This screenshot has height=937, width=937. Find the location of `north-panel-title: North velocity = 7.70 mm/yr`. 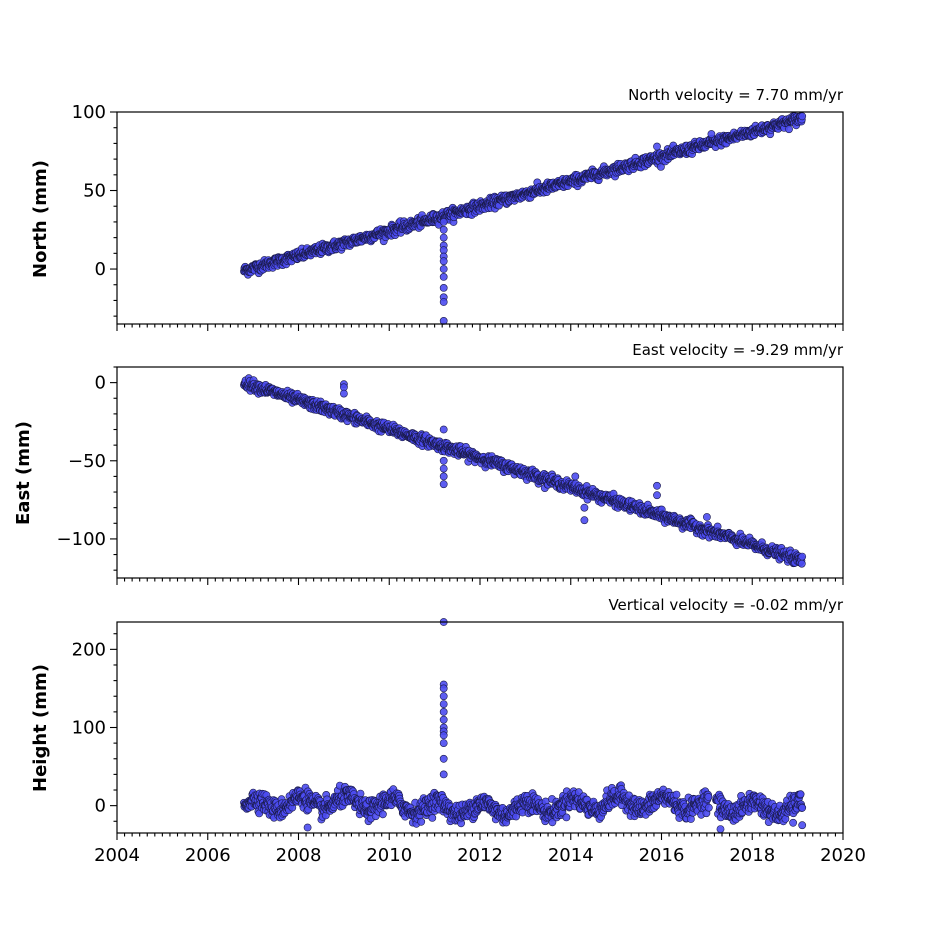

north-panel-title: North velocity = 7.70 mm/yr is located at coordinates (736, 95).